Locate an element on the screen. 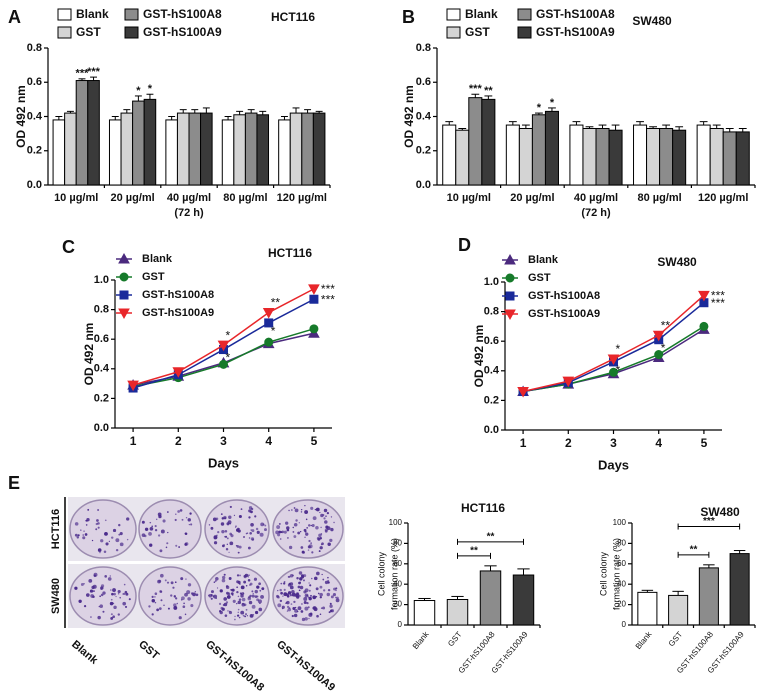 Image resolution: width=770 pixels, height=693 pixels. x-tick-label: 10 µg/ml is located at coordinates (469, 198).